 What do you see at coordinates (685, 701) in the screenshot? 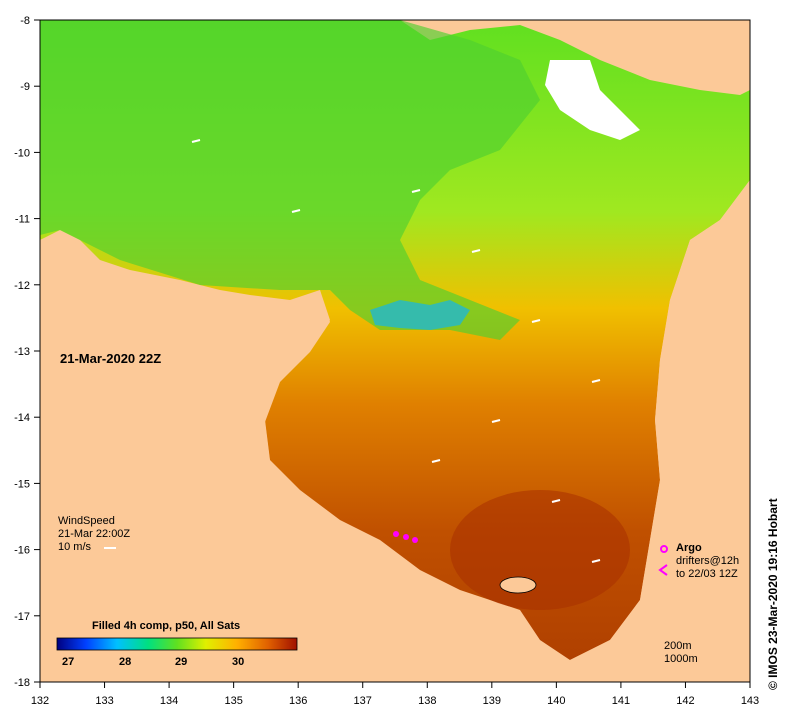
I see `x-tick-label: 142` at bounding box center [685, 701].